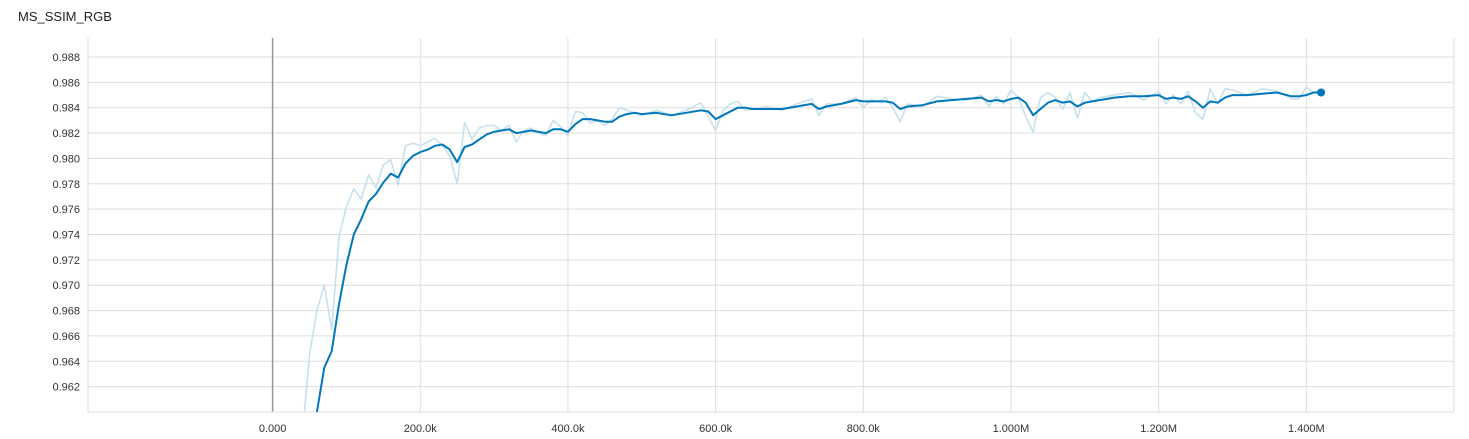 The width and height of the screenshot is (1469, 439). I want to click on x-tick-label: 1.000M, so click(1011, 429).